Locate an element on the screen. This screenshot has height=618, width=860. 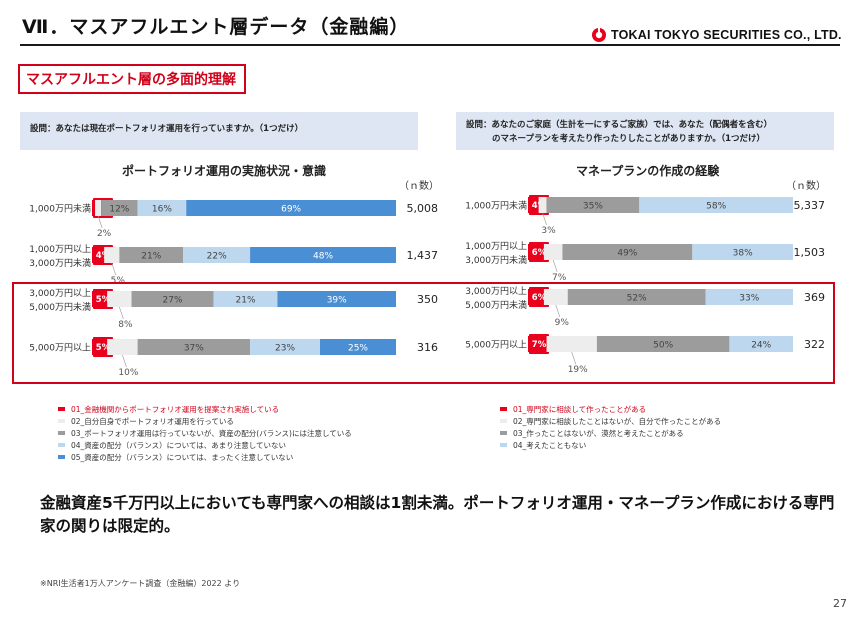
moneyplan-badge is located at coordinates (539, 344).